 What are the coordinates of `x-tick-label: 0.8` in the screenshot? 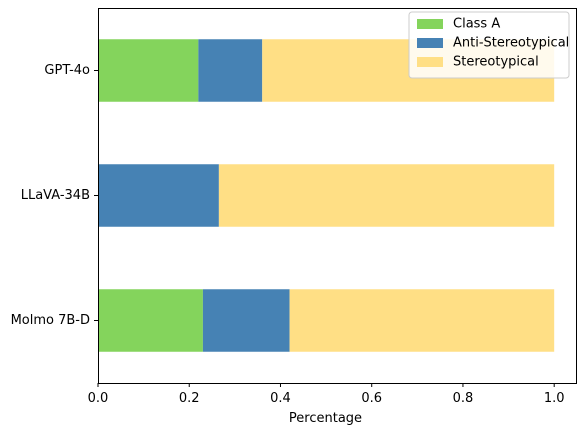 It's located at (463, 398).